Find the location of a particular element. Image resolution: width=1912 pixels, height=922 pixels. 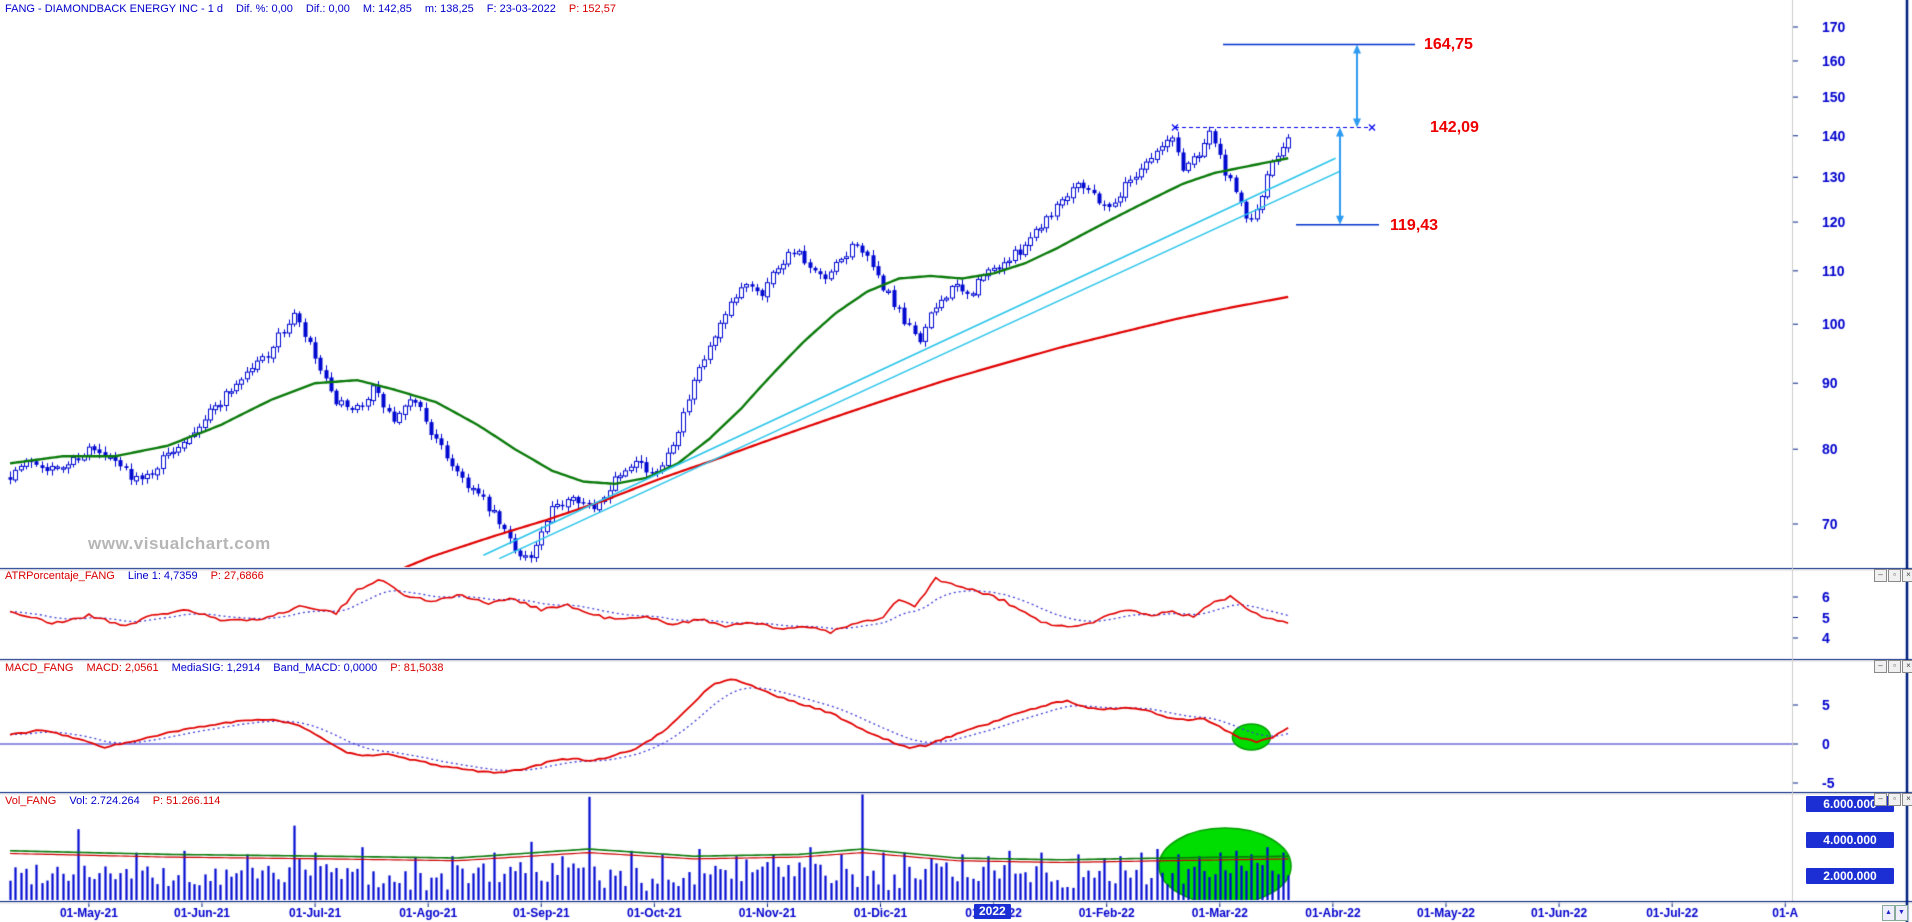

header-segment: MediaSIG: 1,2914 is located at coordinates (216, 668).